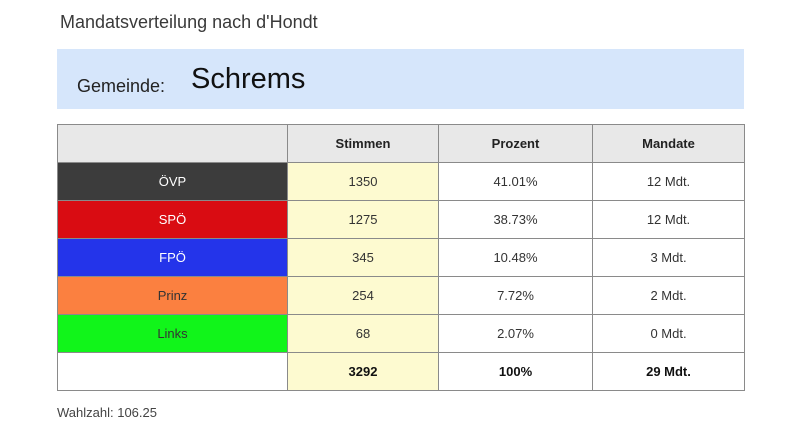 The width and height of the screenshot is (800, 429). What do you see at coordinates (668, 371) in the screenshot?
I see `total-seats: 29 Mdt.` at bounding box center [668, 371].